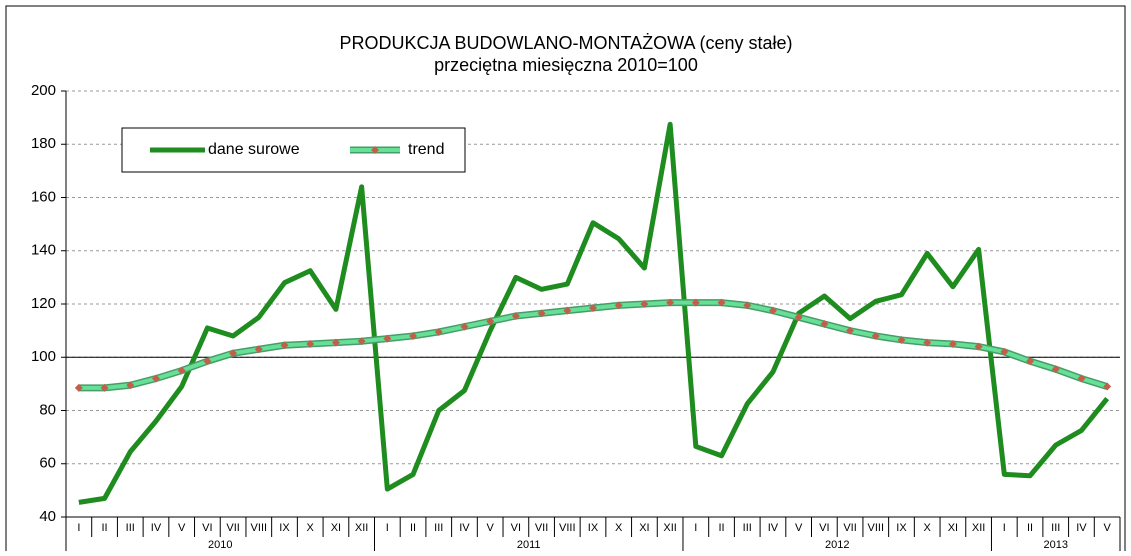  I want to click on y-tick-label: 180, so click(43, 143).